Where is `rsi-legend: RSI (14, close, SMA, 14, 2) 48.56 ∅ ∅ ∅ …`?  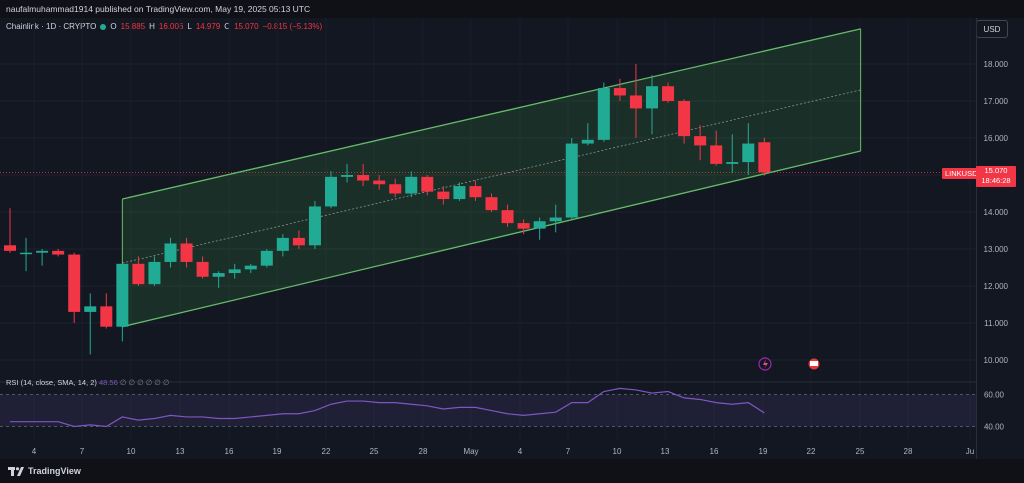
rsi-legend: RSI (14, close, SMA, 14, 2) 48.56 ∅ ∅ ∅ … is located at coordinates (87, 382).